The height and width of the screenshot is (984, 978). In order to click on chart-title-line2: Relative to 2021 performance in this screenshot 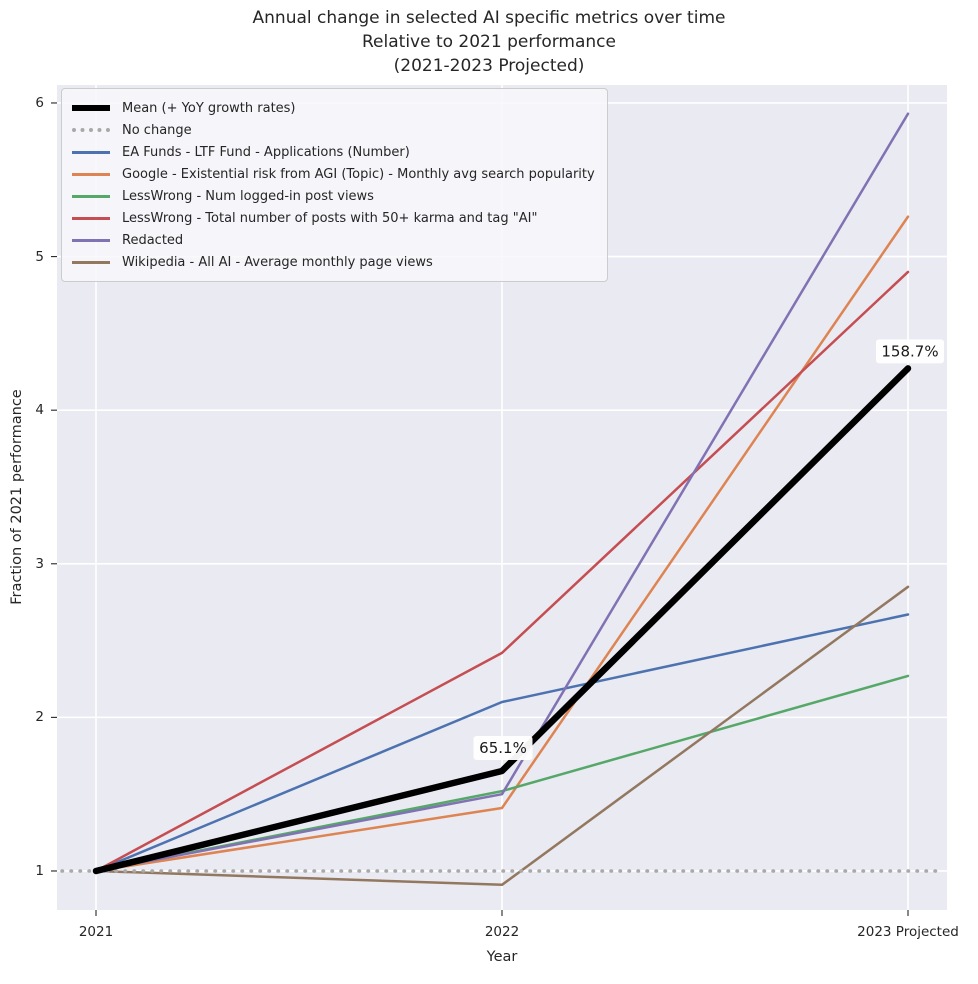, I will do `click(489, 42)`.